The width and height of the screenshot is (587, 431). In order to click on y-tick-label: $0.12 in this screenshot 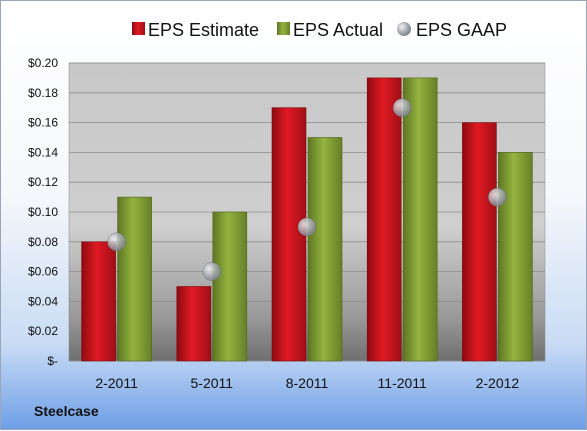, I will do `click(43, 182)`.